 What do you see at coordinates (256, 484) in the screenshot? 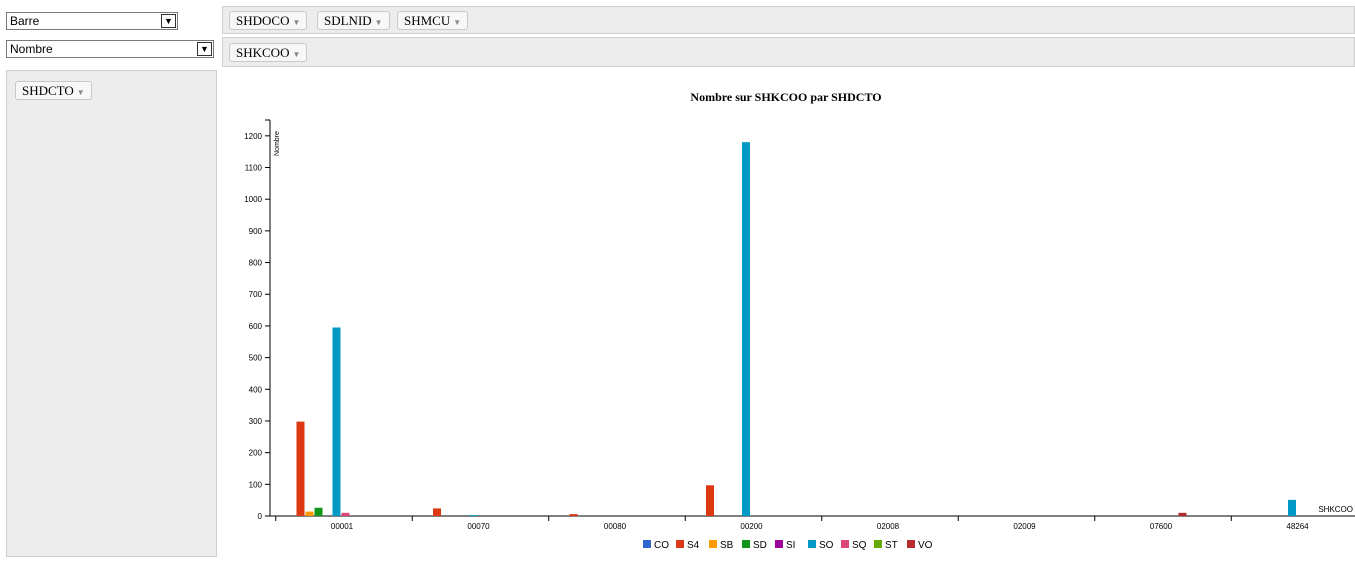
I see `y-tick-label: 100` at bounding box center [256, 484].